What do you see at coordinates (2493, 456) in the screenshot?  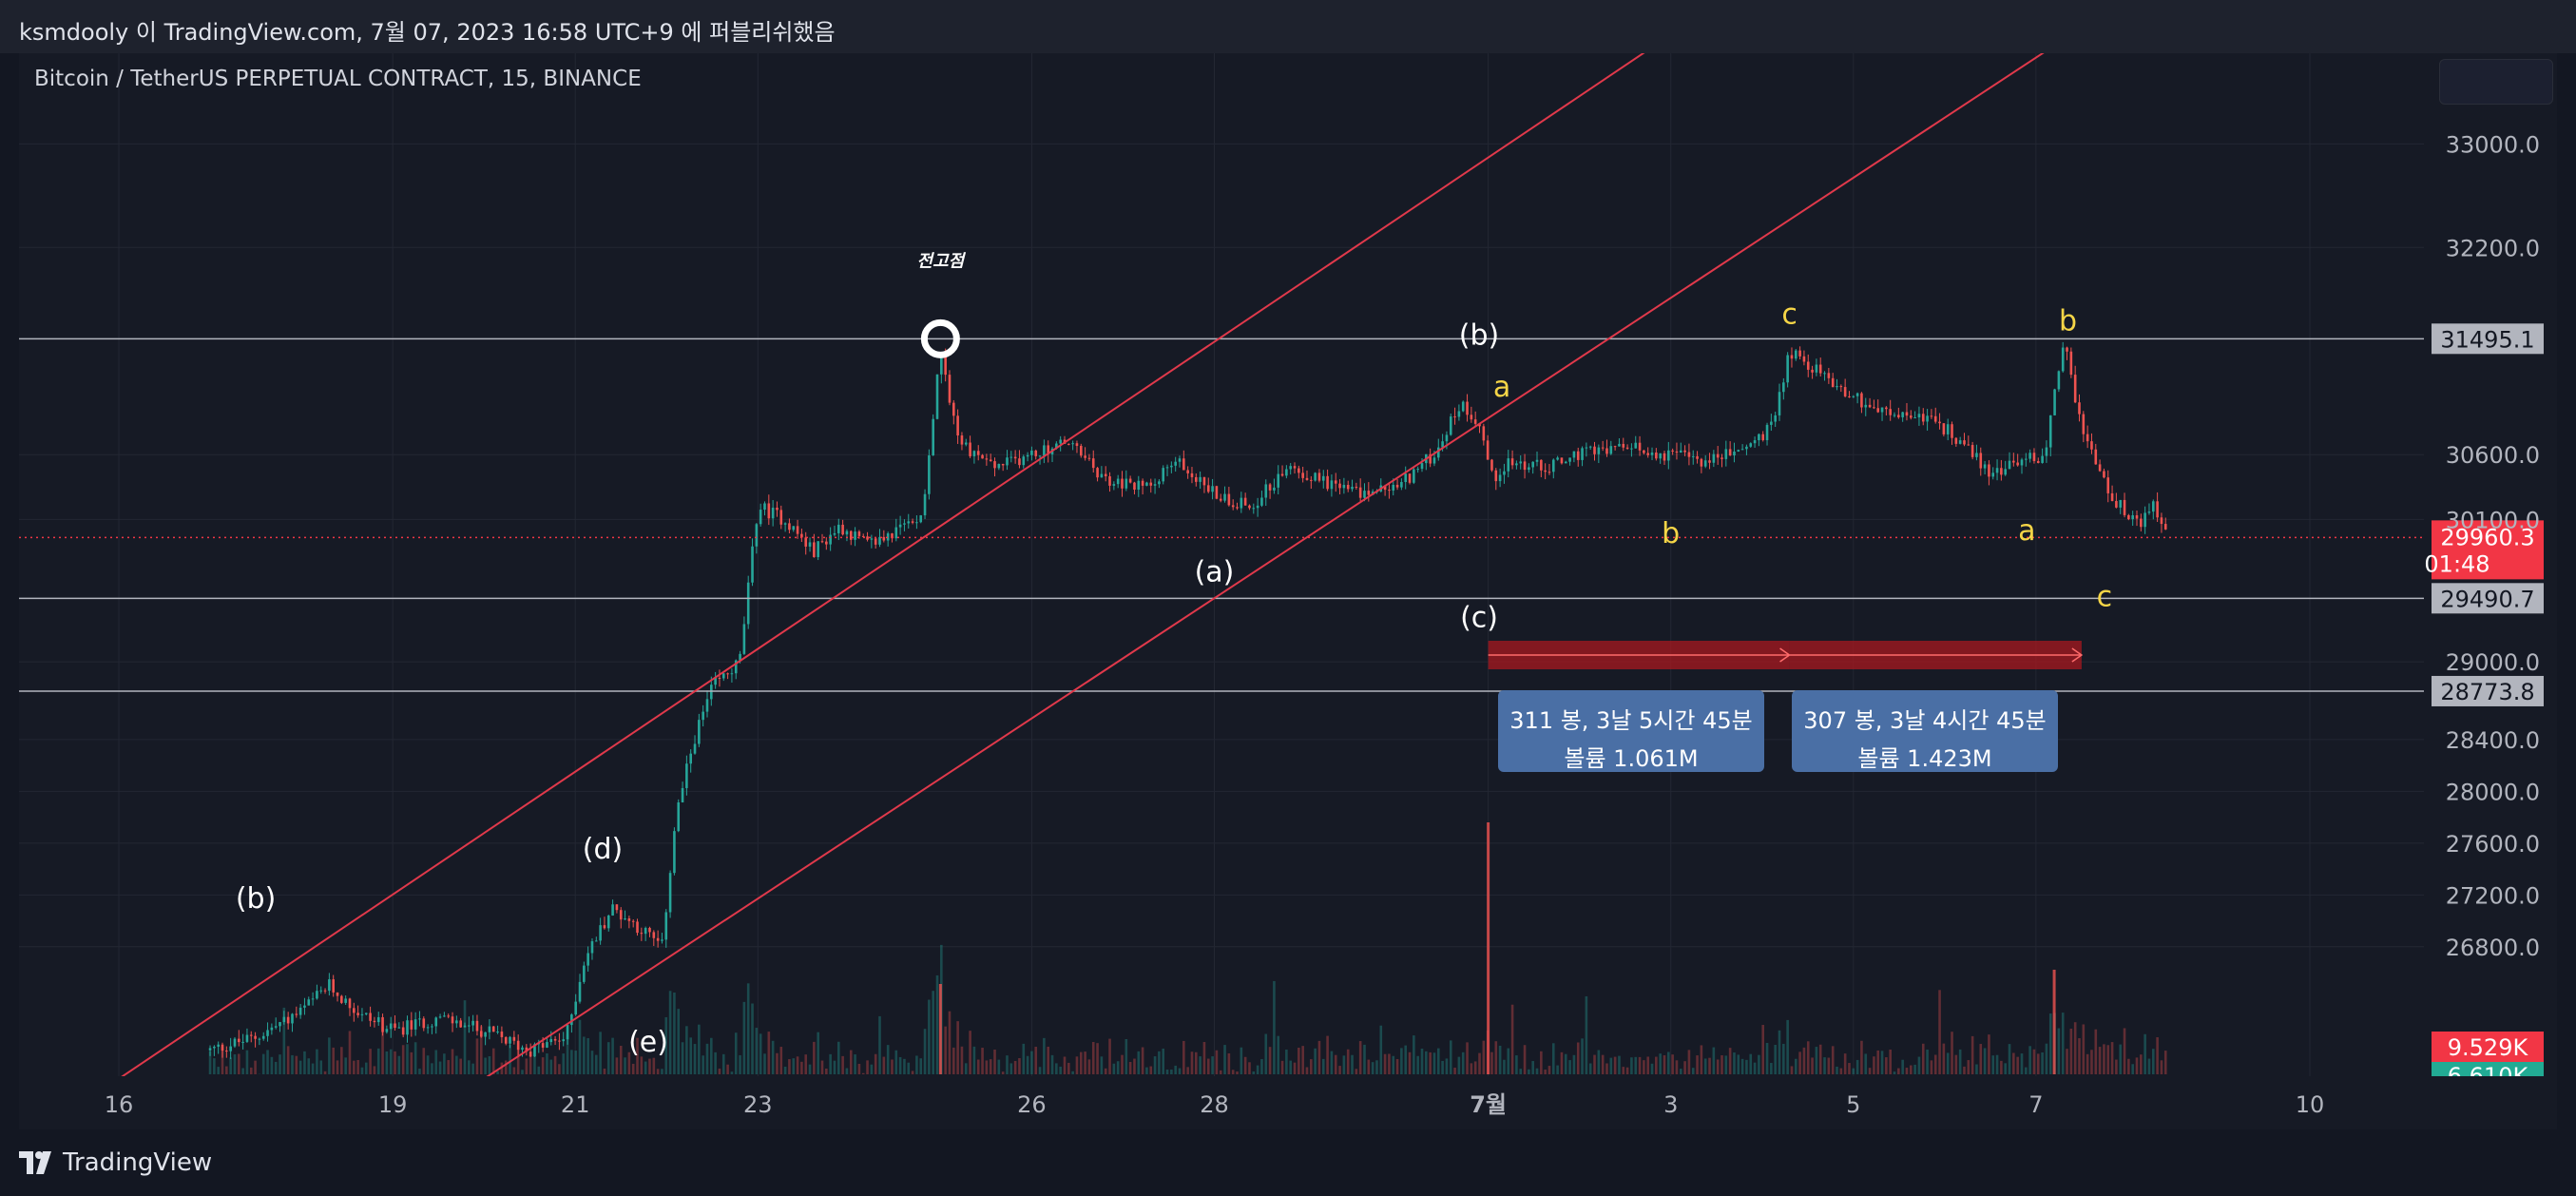 I see `y-tick-label: 30600.0` at bounding box center [2493, 456].